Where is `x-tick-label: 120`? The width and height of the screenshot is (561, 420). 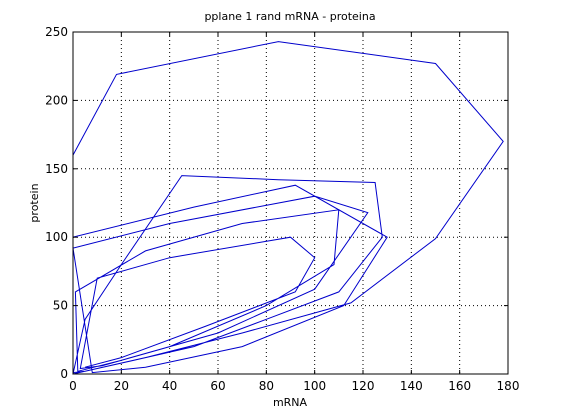
x-tick-label: 120 is located at coordinates (363, 386).